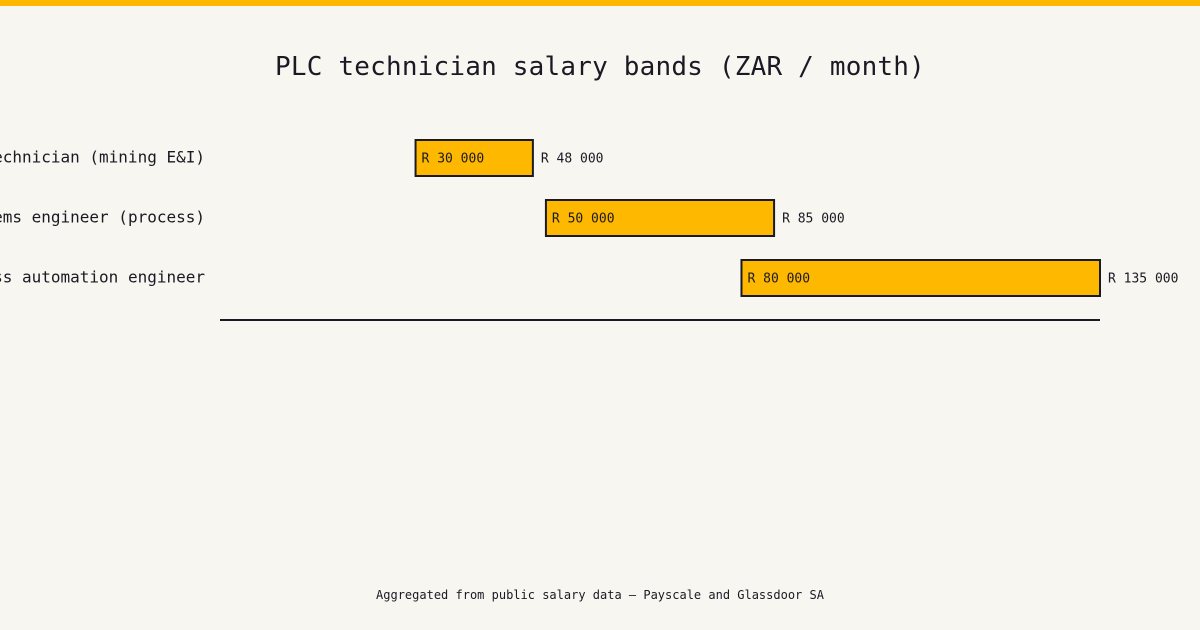  What do you see at coordinates (453, 159) in the screenshot?
I see `low-value-label: R 30 000` at bounding box center [453, 159].